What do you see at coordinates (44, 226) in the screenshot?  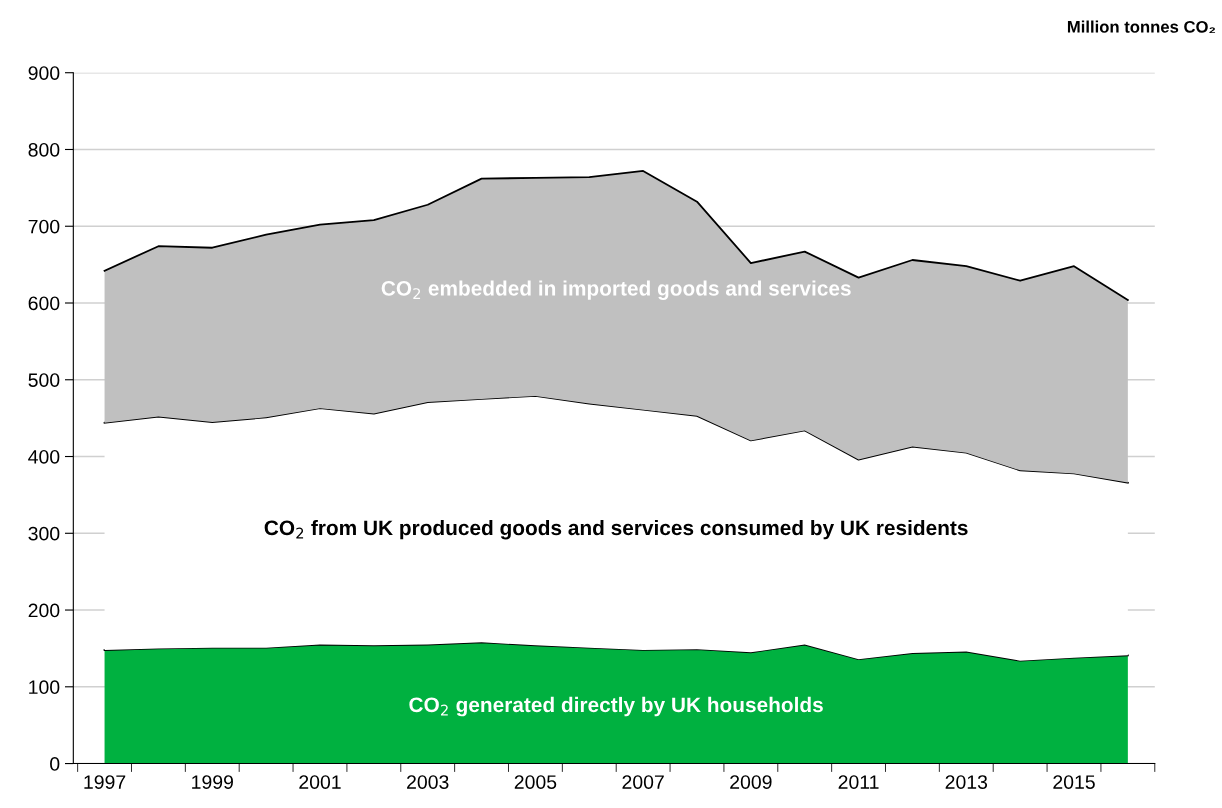 I see `y-tick-label: 700` at bounding box center [44, 226].